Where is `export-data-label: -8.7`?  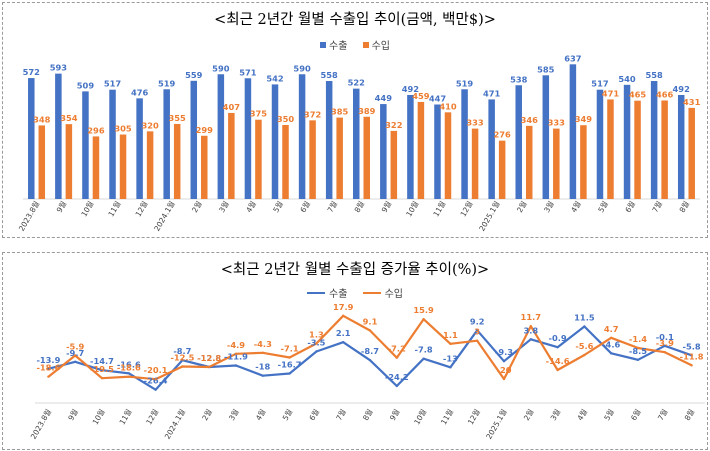
export-data-label: -8.7 is located at coordinates (370, 351).